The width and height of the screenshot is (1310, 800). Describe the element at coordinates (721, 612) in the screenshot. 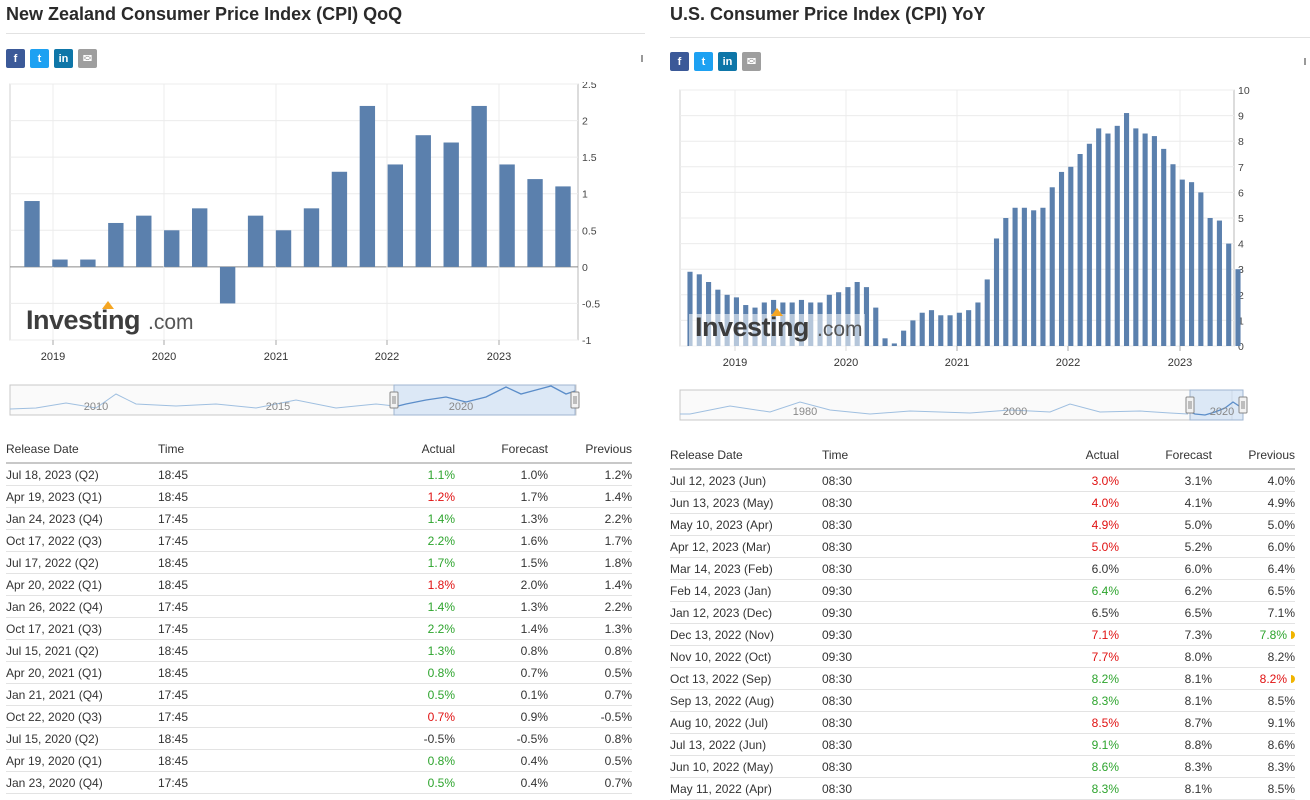

I see `release-date-cell-value: Jan 12, 2023 (Dec)` at that location.